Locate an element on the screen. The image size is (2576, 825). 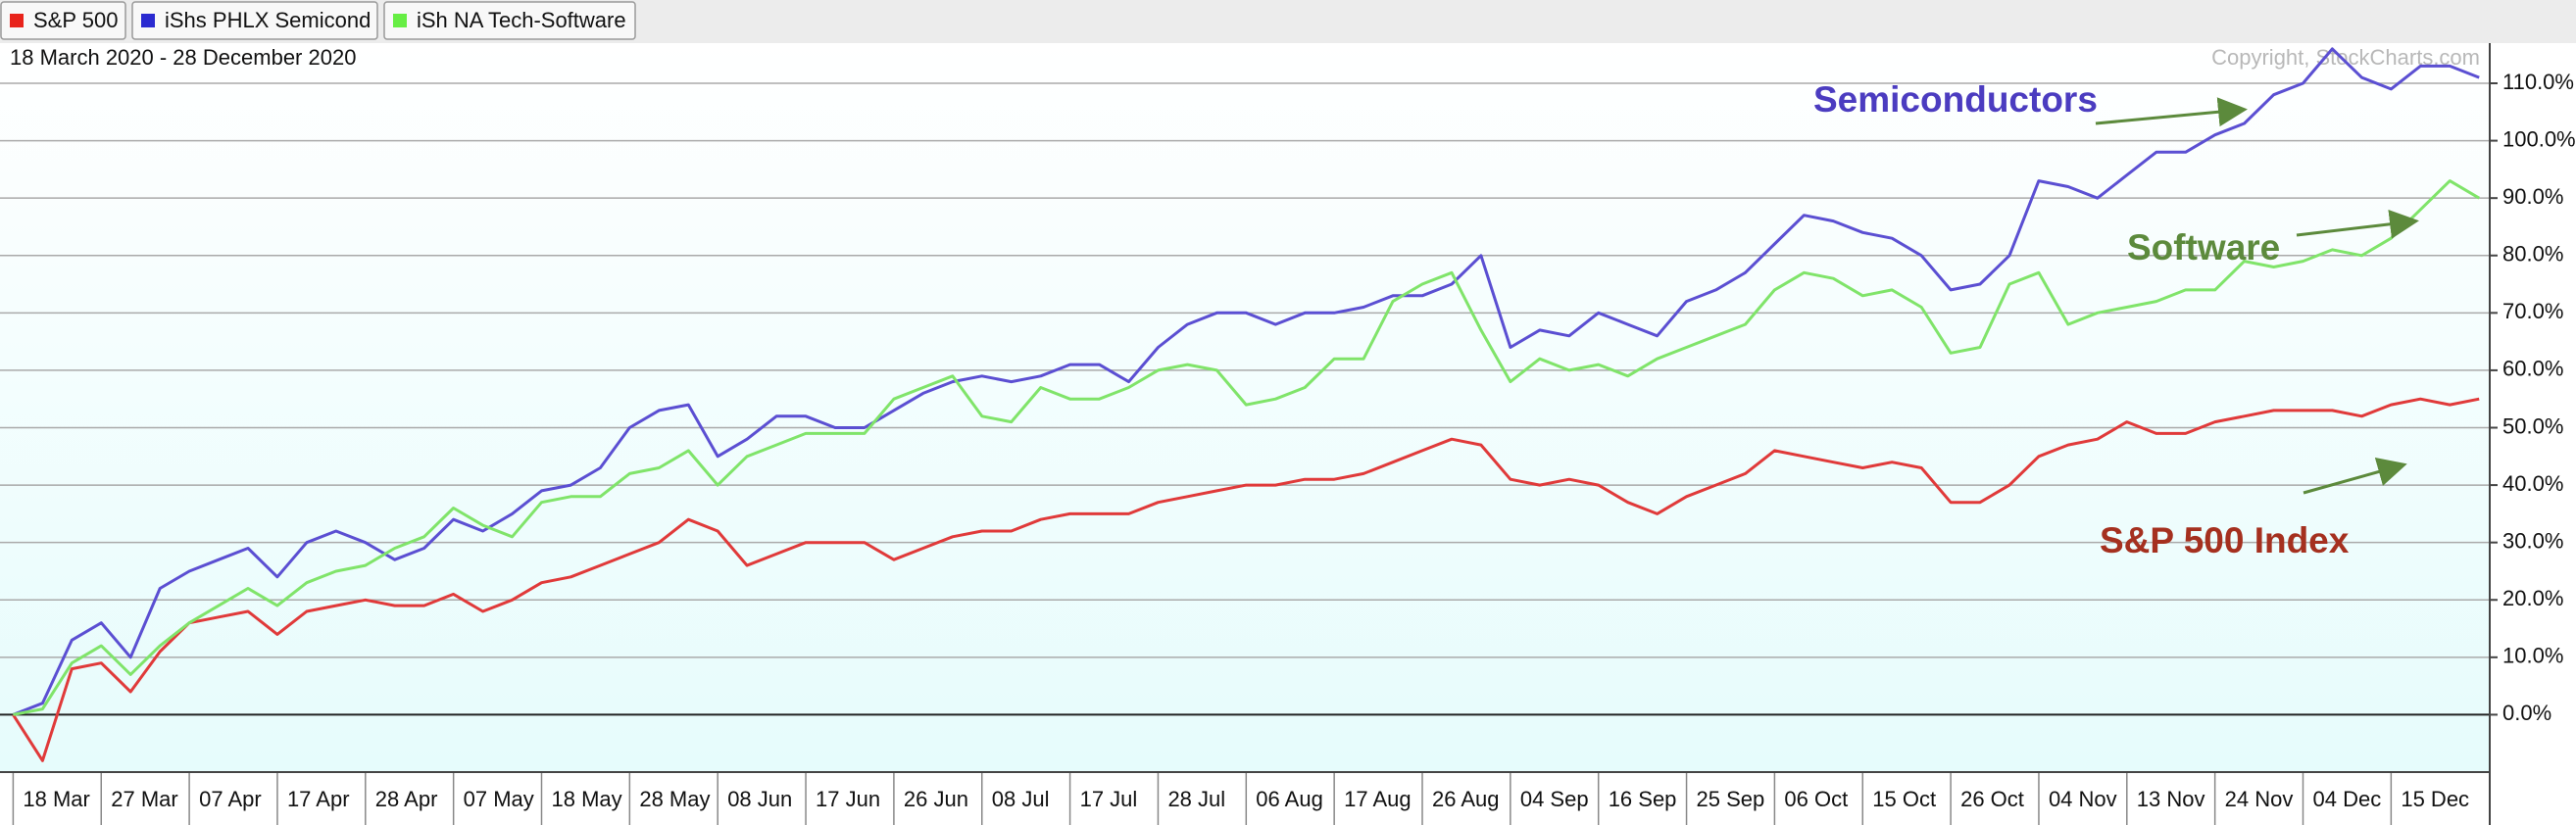
y-tick-label: 40.0% is located at coordinates (2532, 483).